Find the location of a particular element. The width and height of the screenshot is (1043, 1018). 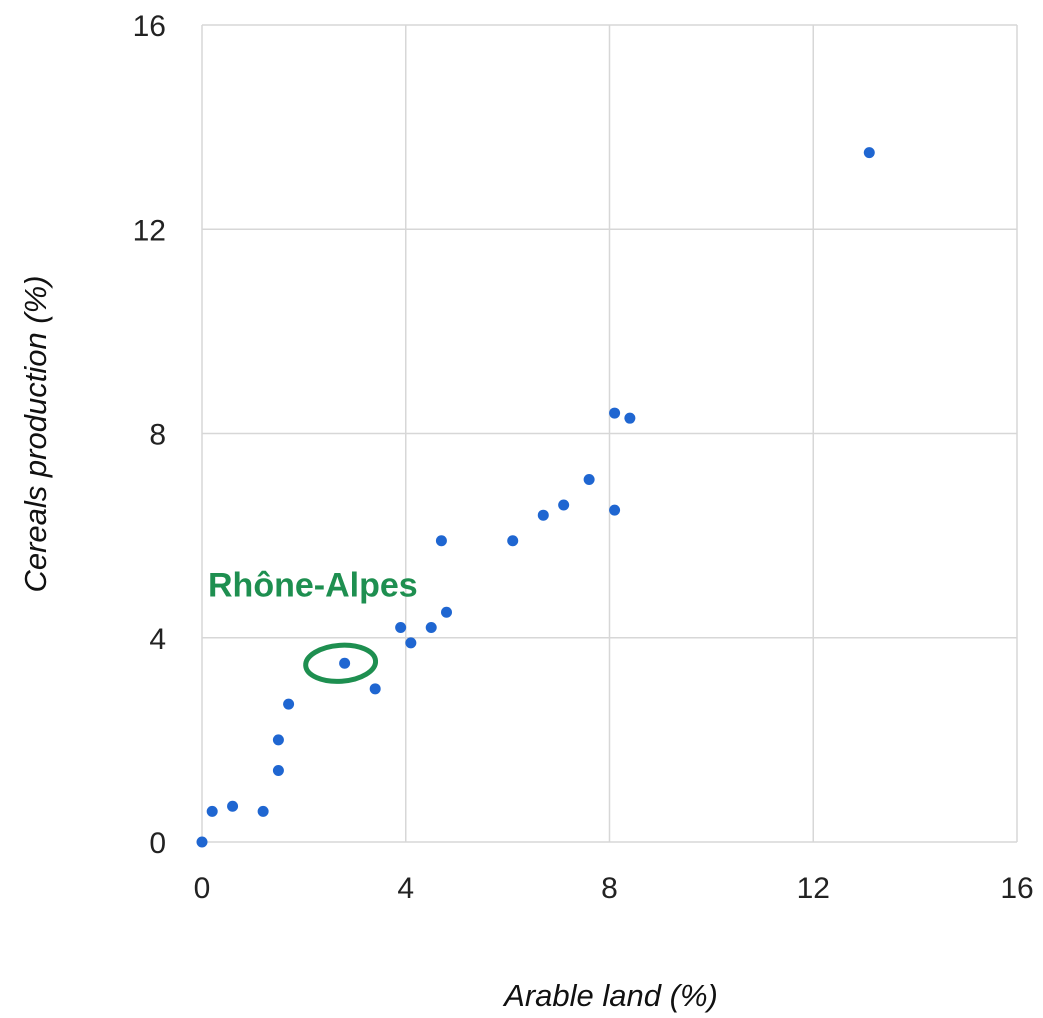

y-axis-title: Cereals production (%) is located at coordinates (35, 433).